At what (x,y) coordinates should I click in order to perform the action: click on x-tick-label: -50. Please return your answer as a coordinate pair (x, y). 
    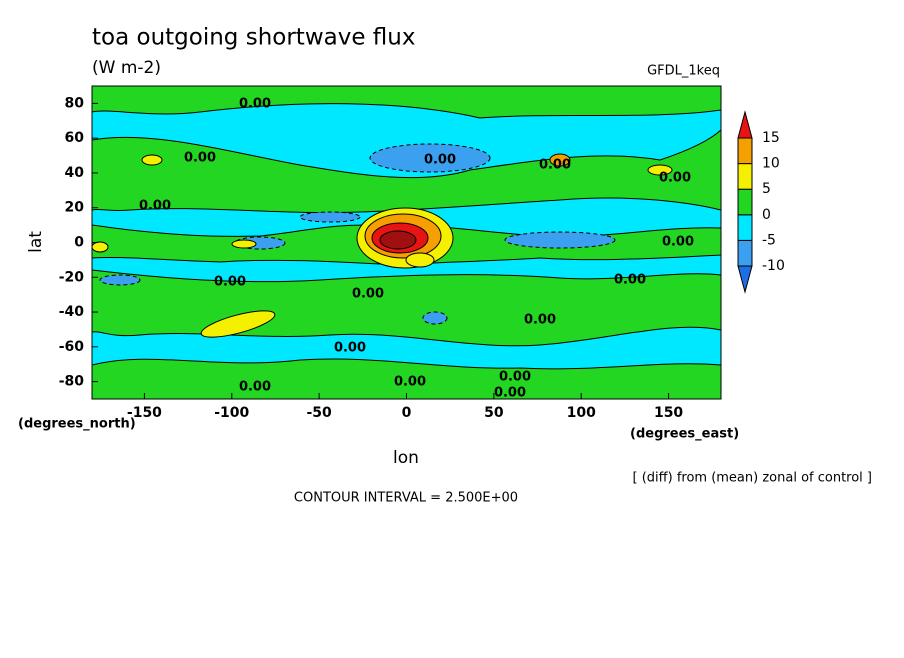
    Looking at the image, I should click on (319, 413).